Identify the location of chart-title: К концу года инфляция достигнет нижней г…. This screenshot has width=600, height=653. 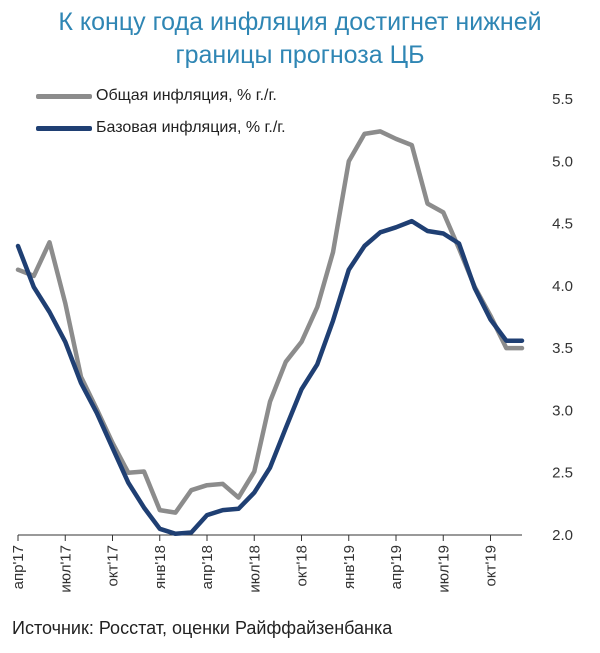
(300, 39).